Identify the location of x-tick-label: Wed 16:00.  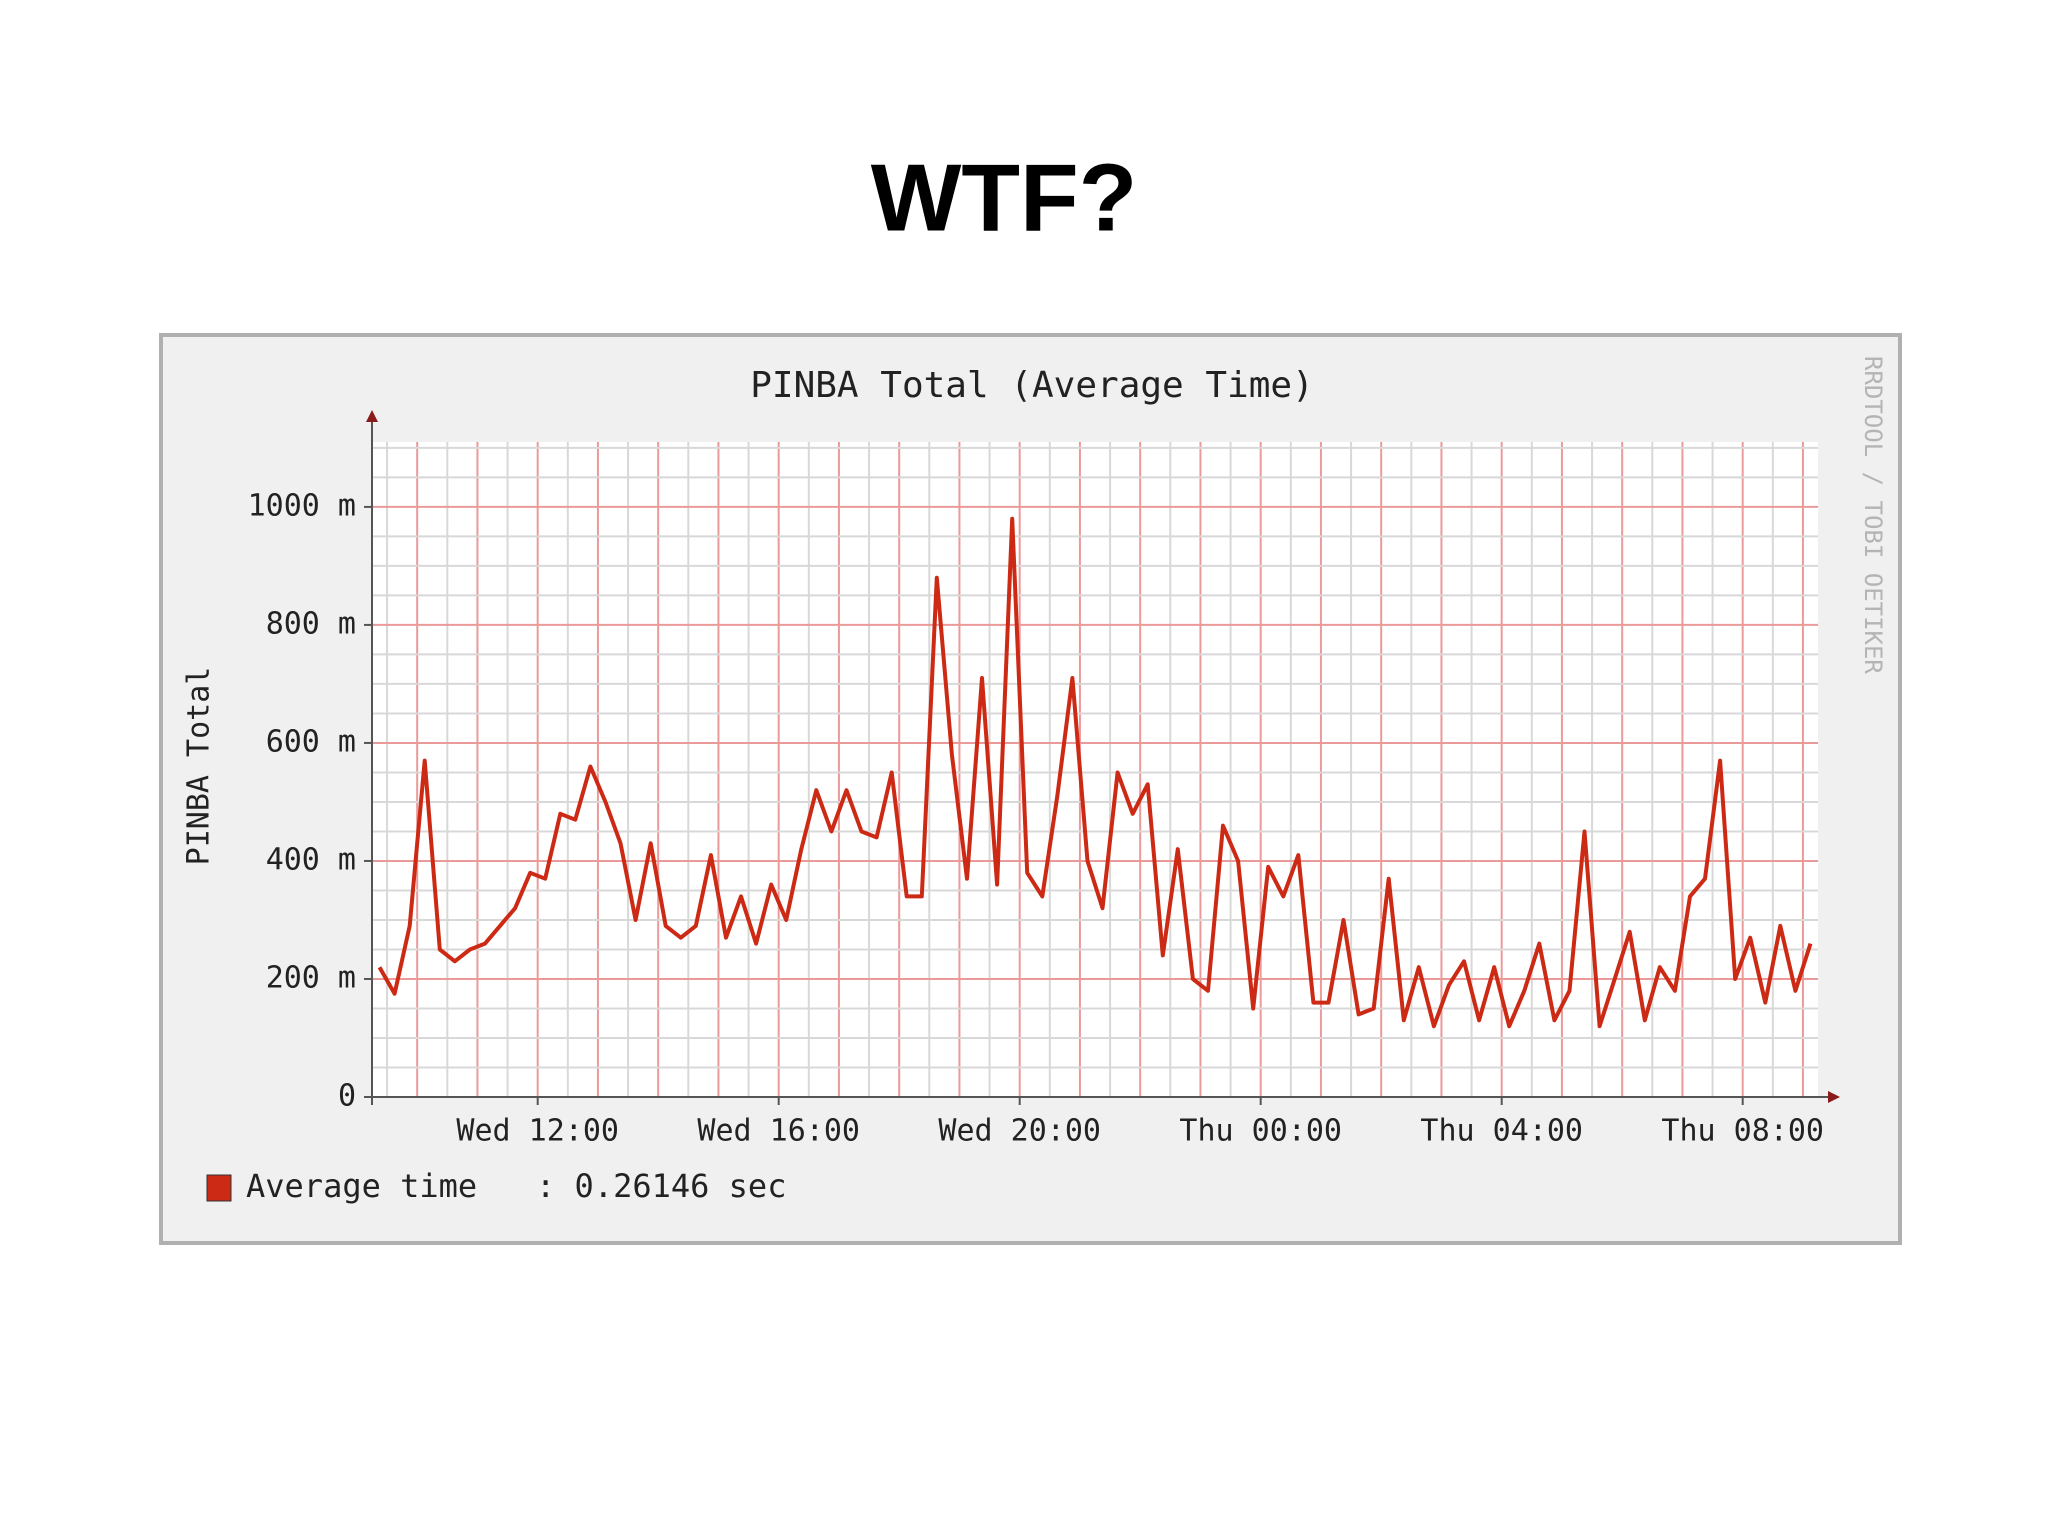
(778, 1131).